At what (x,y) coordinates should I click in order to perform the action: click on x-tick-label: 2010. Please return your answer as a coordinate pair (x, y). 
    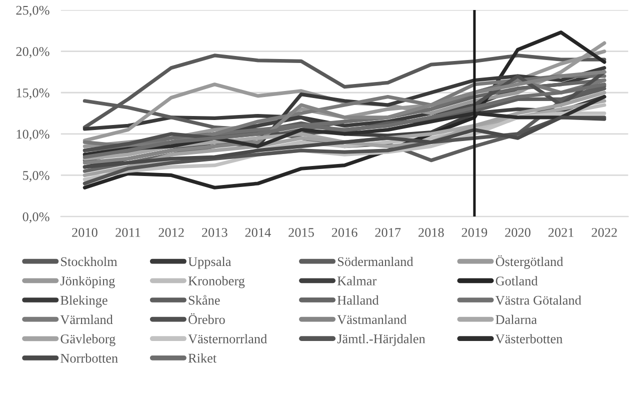
    Looking at the image, I should click on (85, 232).